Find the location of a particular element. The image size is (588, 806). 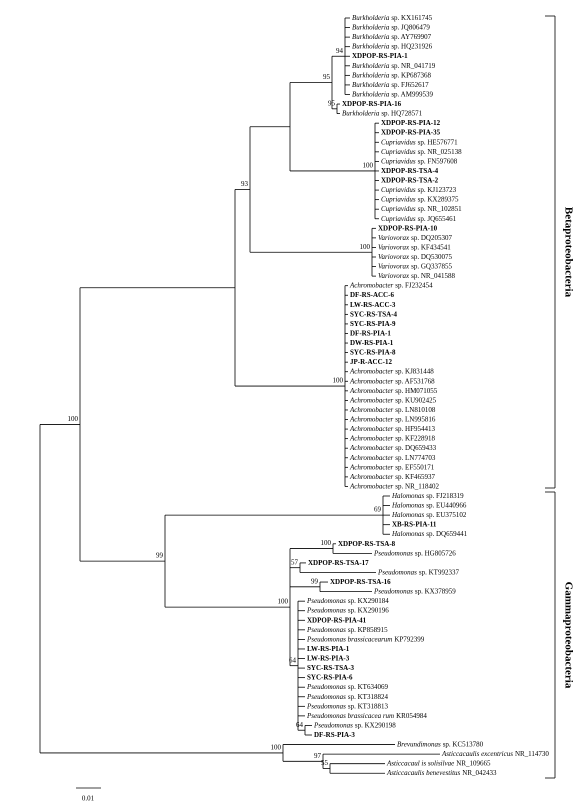

leaf-label: Variovorax sp. DQ530075 is located at coordinates (415, 257).